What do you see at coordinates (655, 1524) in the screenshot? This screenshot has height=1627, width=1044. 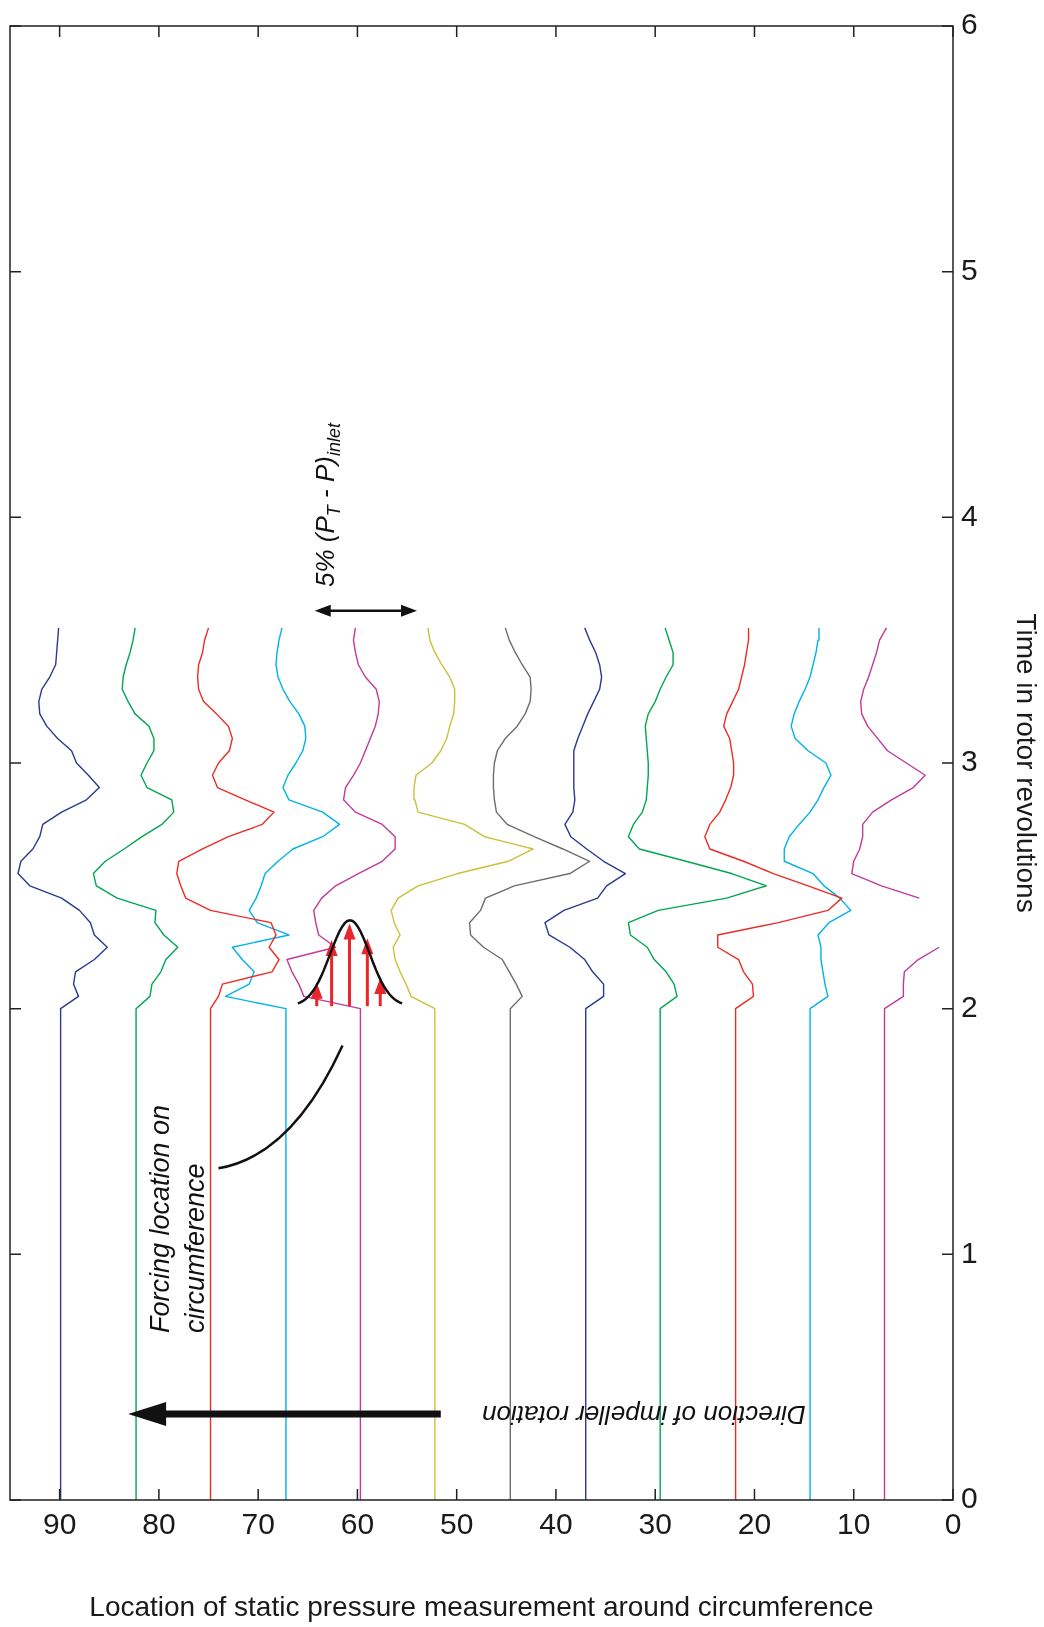 I see `x-tick-label: 30` at bounding box center [655, 1524].